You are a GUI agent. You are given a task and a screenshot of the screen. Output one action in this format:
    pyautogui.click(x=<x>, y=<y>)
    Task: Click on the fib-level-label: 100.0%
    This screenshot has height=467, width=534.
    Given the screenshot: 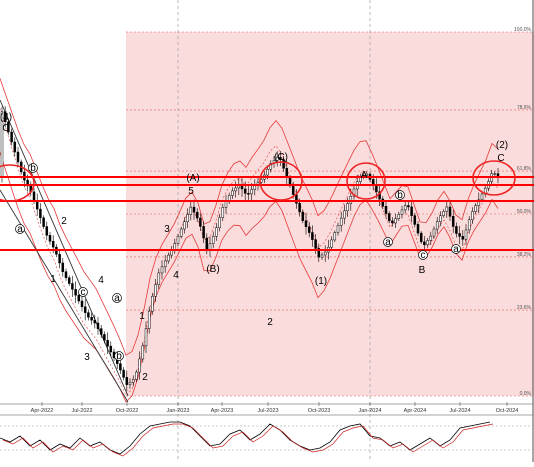 What is the action you would take?
    pyautogui.click(x=523, y=30)
    